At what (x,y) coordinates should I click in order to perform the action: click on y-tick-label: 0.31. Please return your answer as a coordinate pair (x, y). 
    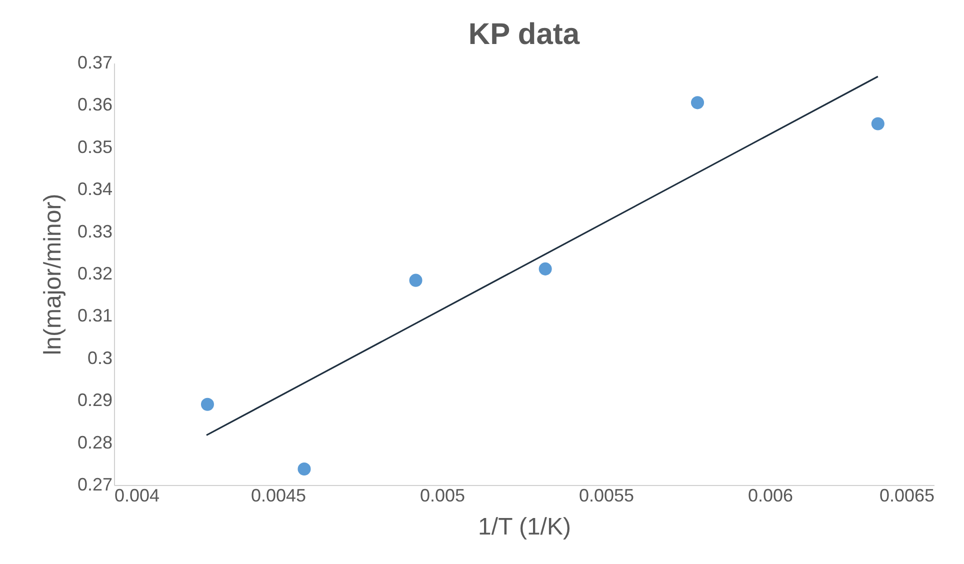
    Looking at the image, I should click on (94, 316).